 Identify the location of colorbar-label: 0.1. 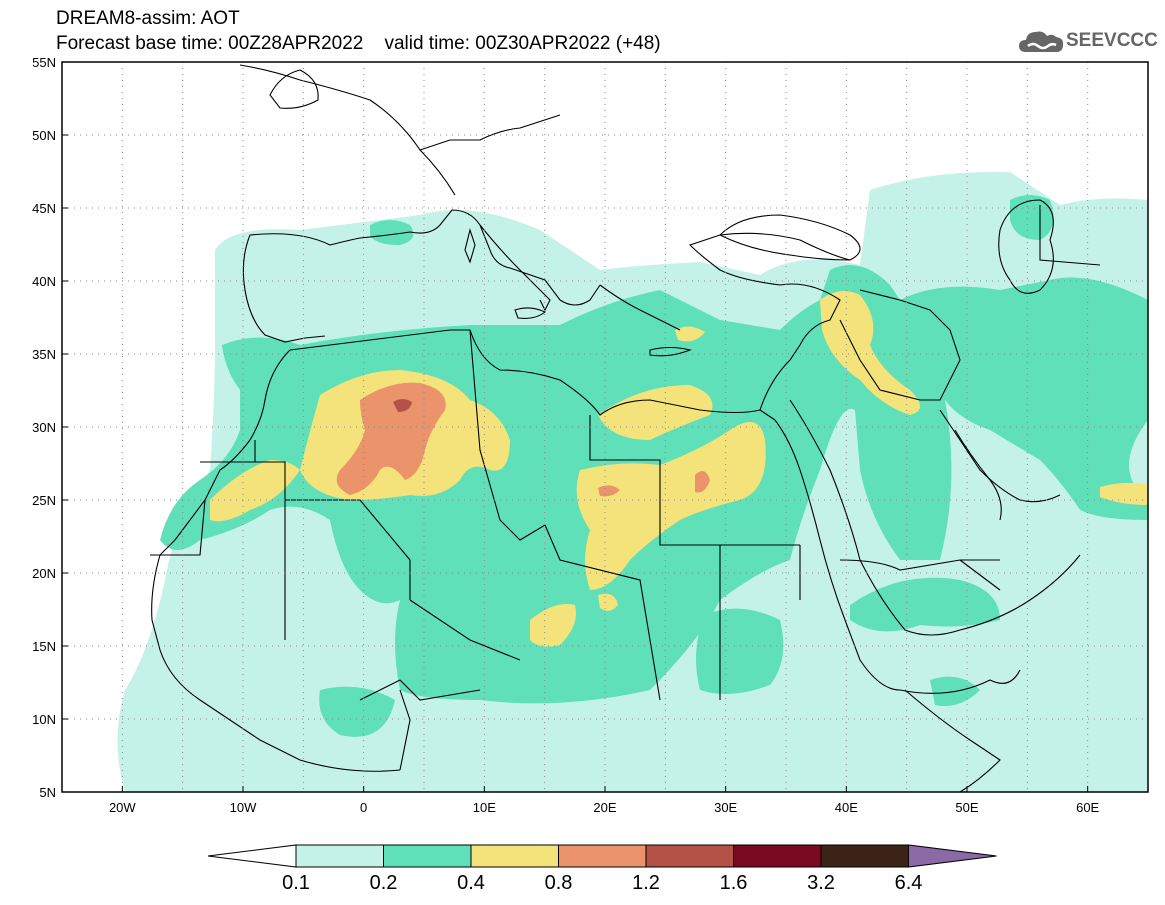
(296, 883).